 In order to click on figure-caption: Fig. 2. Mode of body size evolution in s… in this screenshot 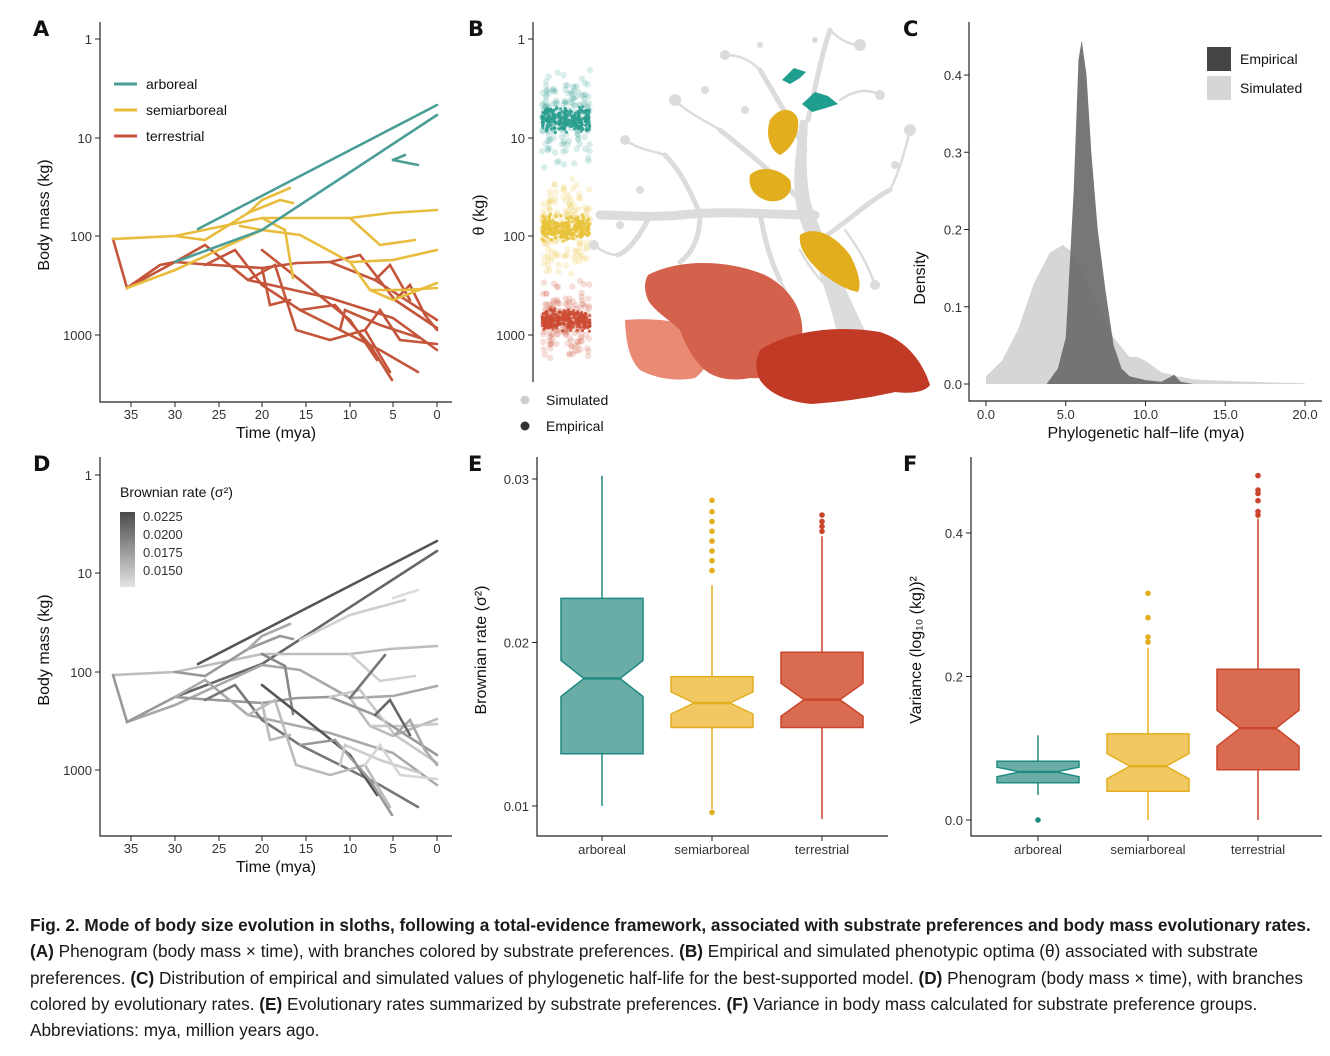, I will do `click(672, 977)`.